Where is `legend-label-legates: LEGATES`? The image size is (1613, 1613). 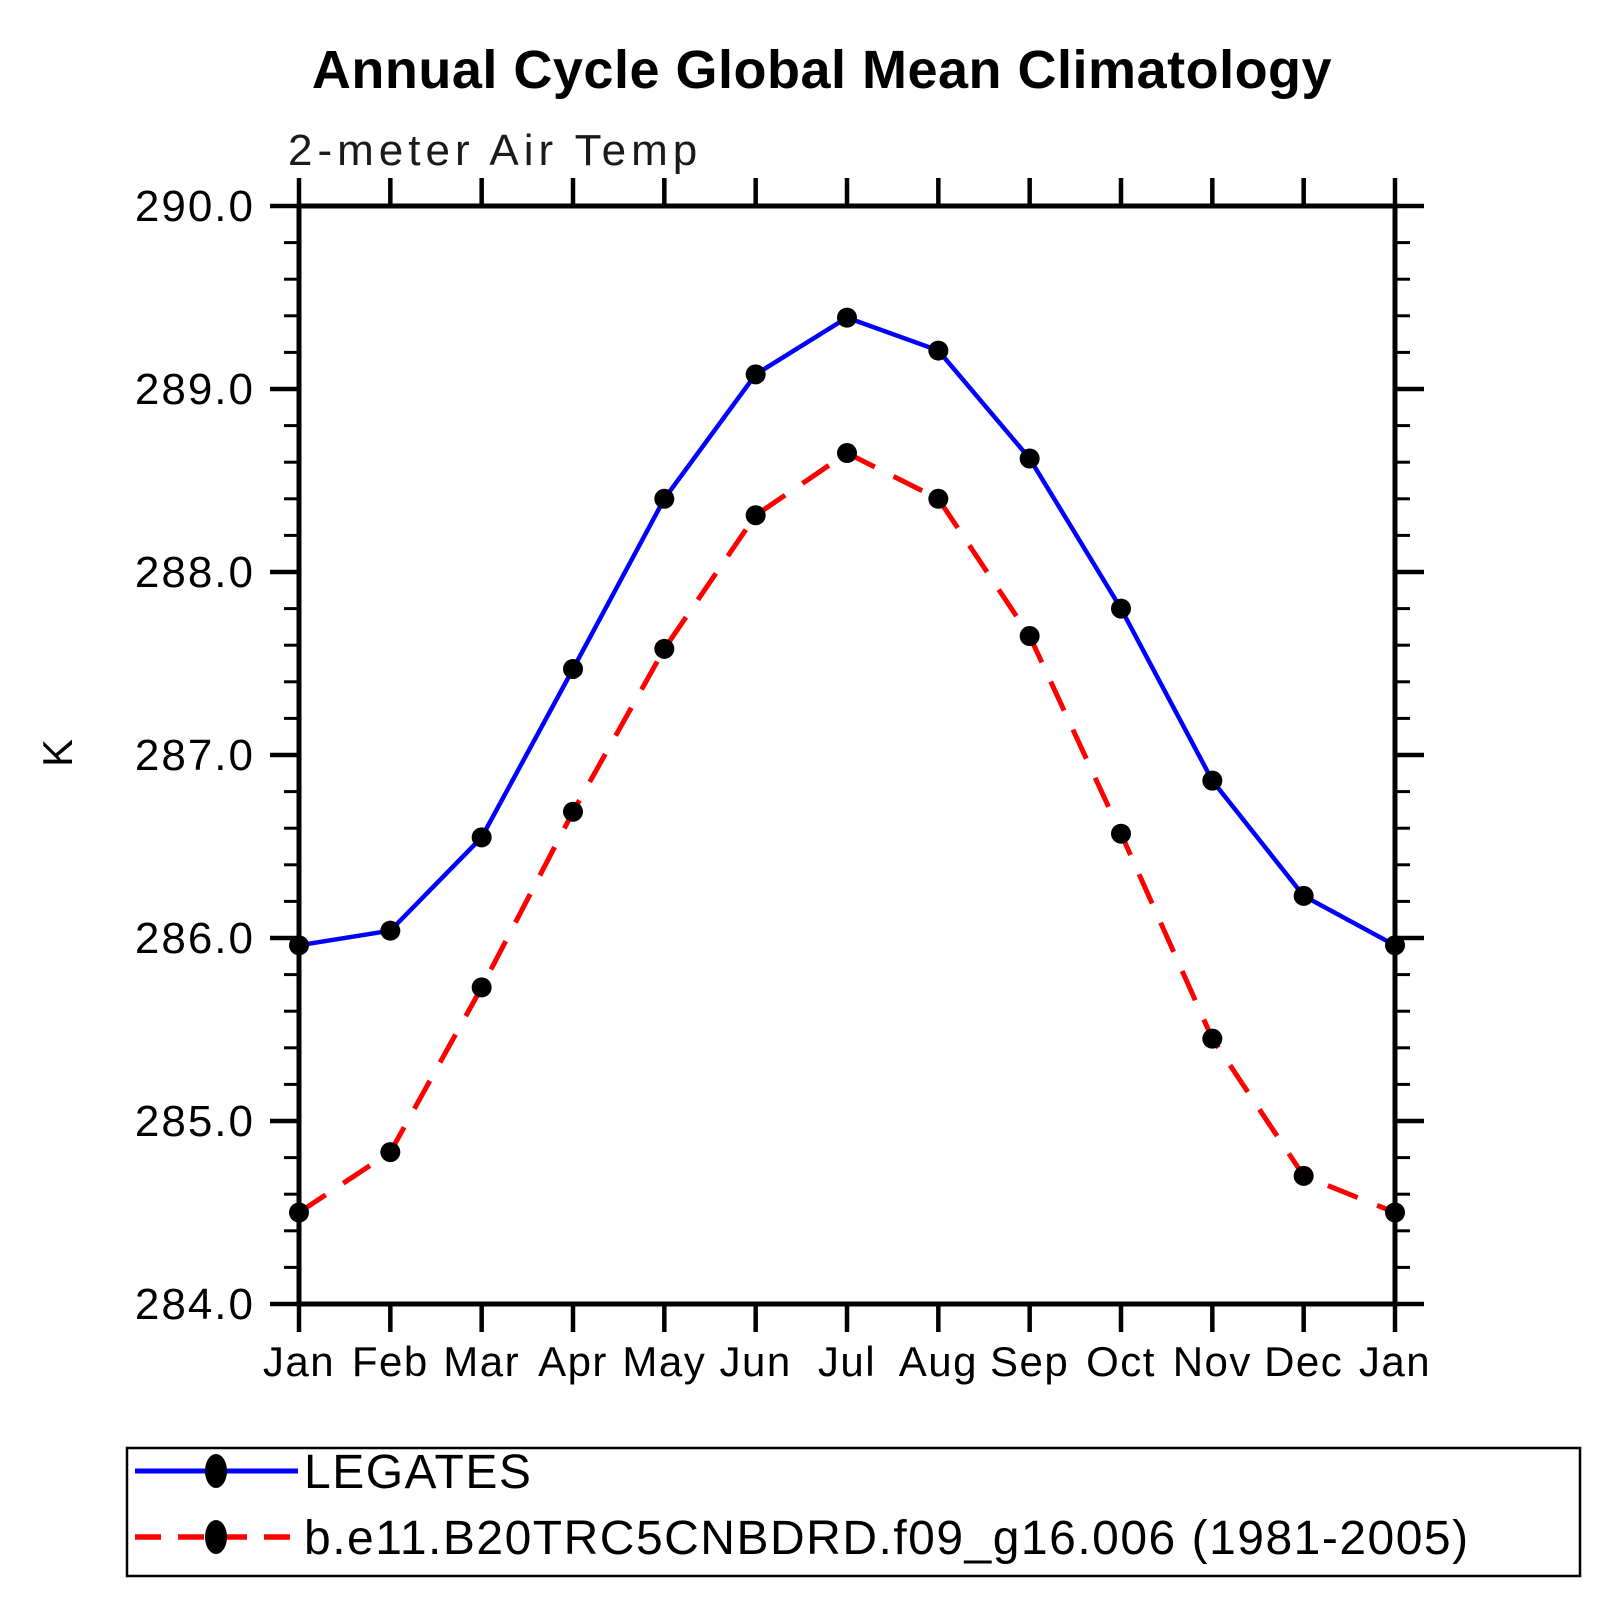
legend-label-legates: LEGATES is located at coordinates (418, 1472).